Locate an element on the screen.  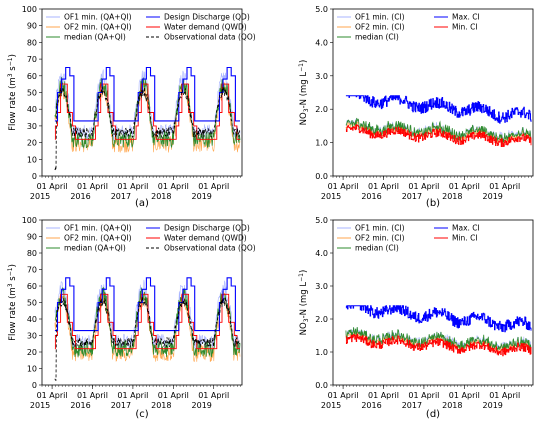
y-tick-label: 4.0 is located at coordinates (321, 42).